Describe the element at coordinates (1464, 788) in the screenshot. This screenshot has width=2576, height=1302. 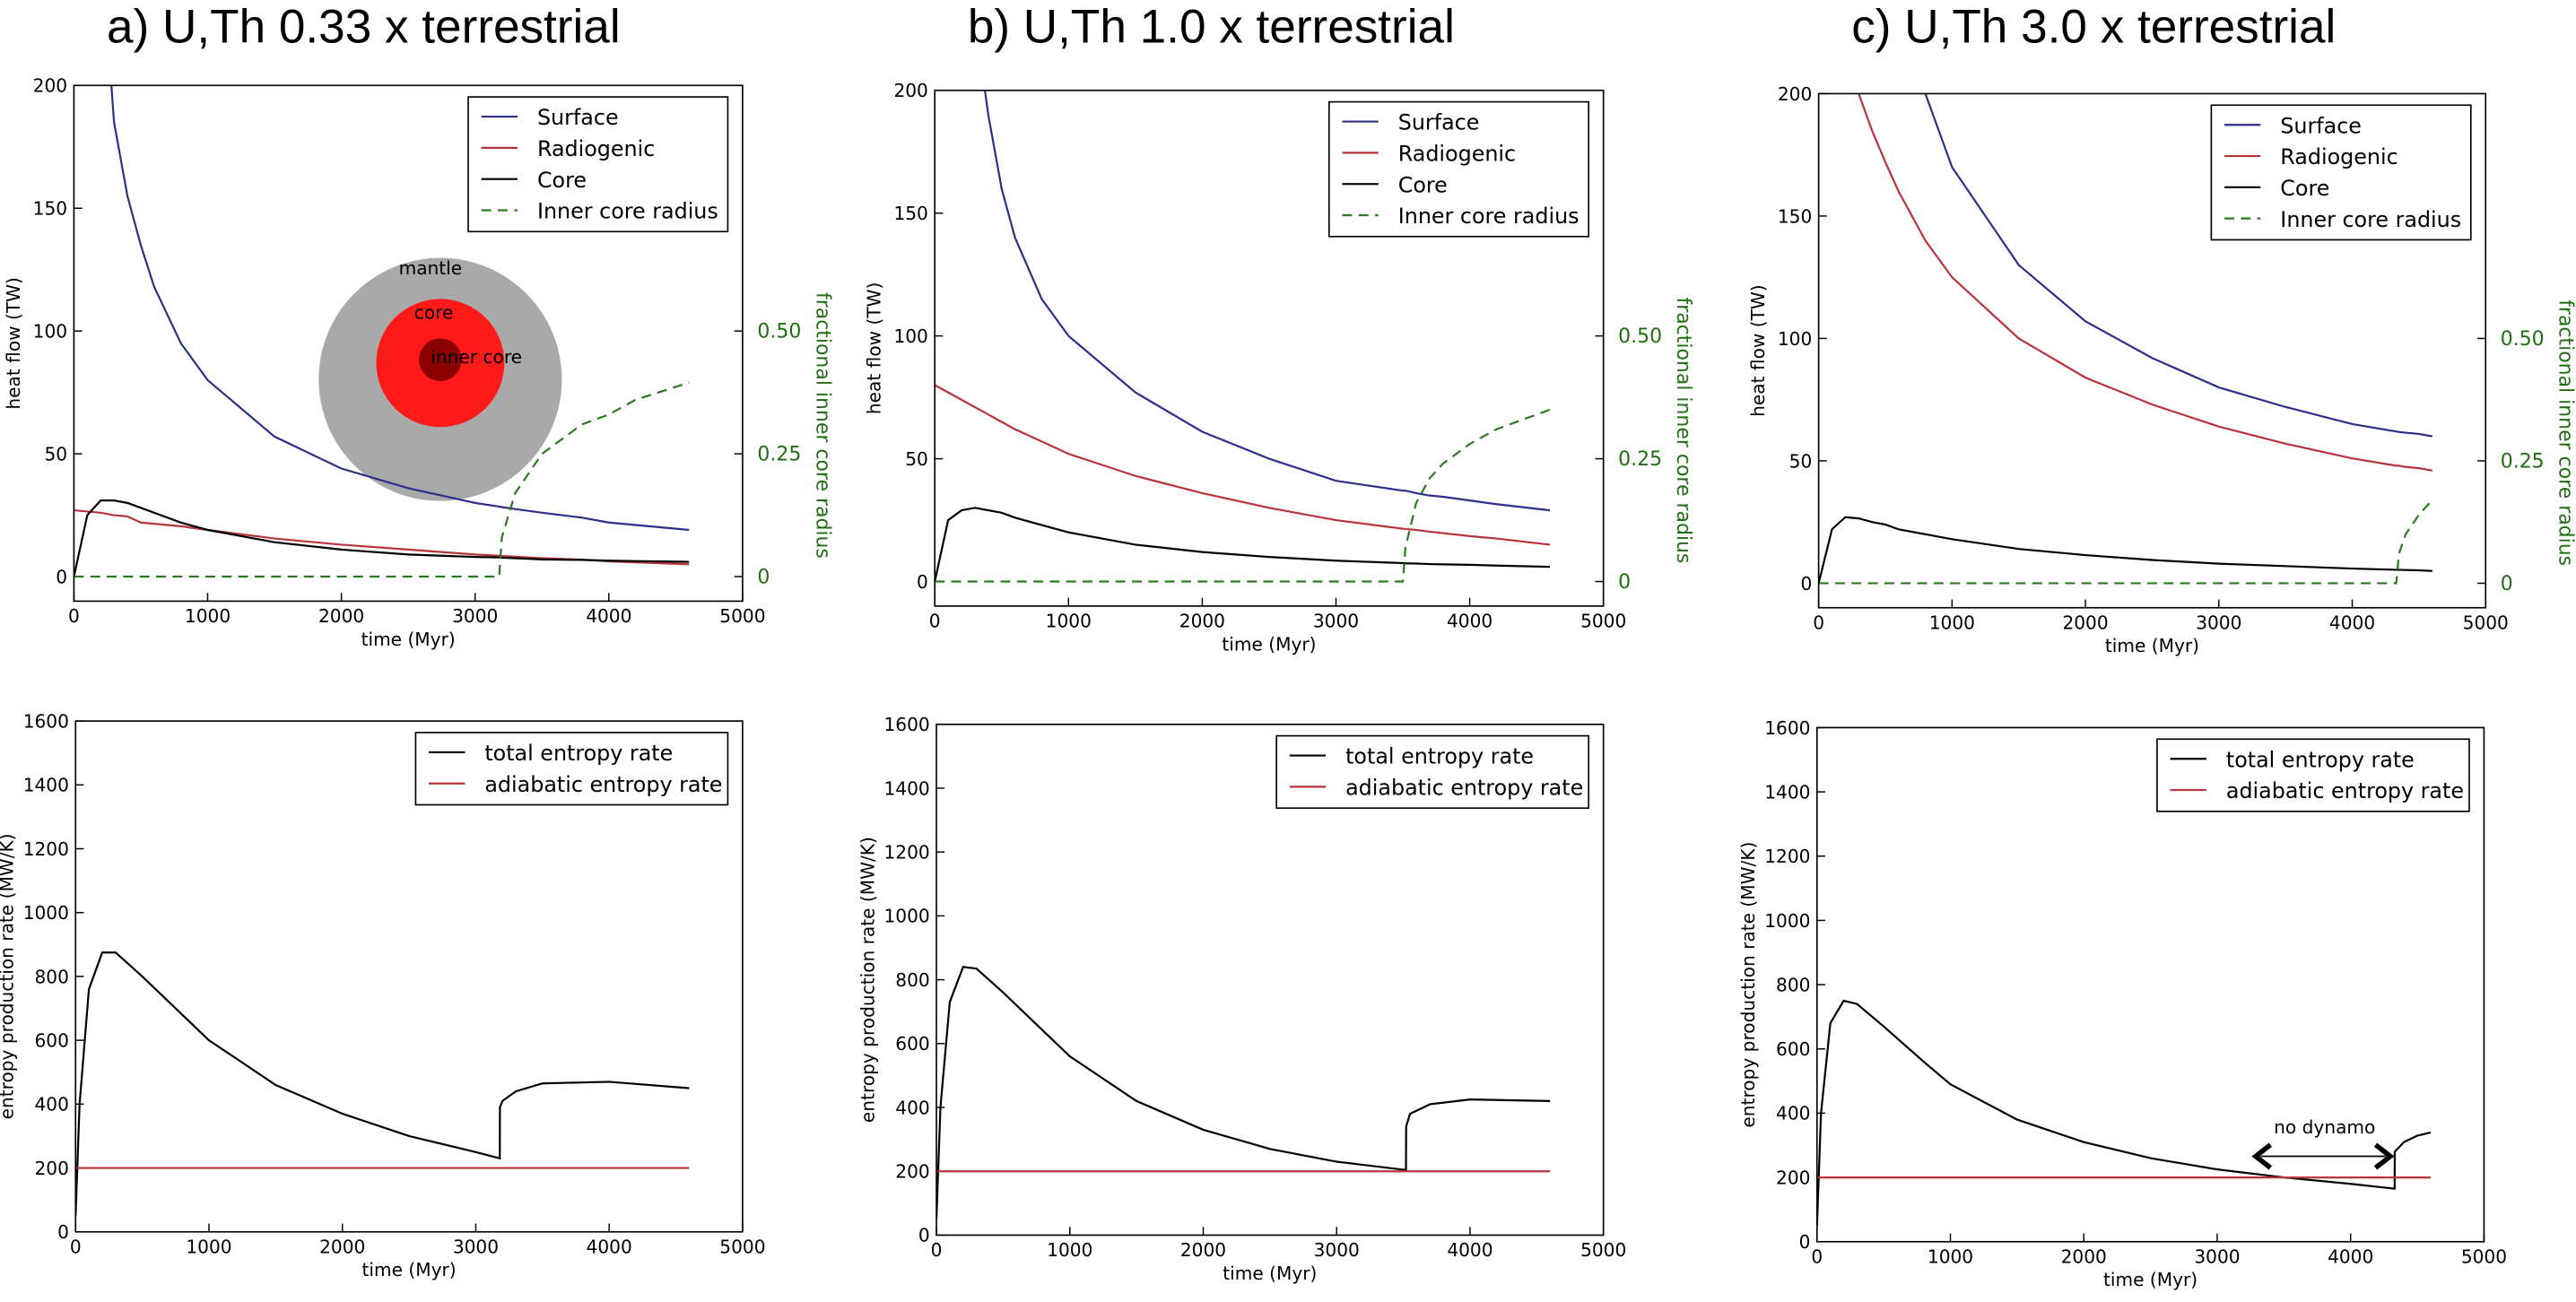
I see `legend-label: adiabatic entropy rate` at that location.